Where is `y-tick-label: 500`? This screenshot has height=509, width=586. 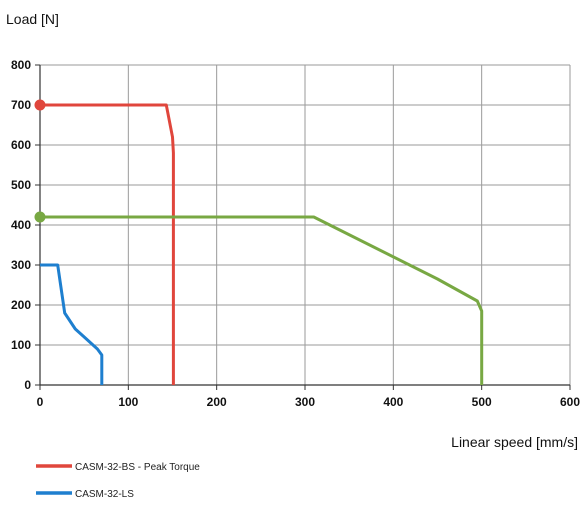
y-tick-label: 500 is located at coordinates (21, 185).